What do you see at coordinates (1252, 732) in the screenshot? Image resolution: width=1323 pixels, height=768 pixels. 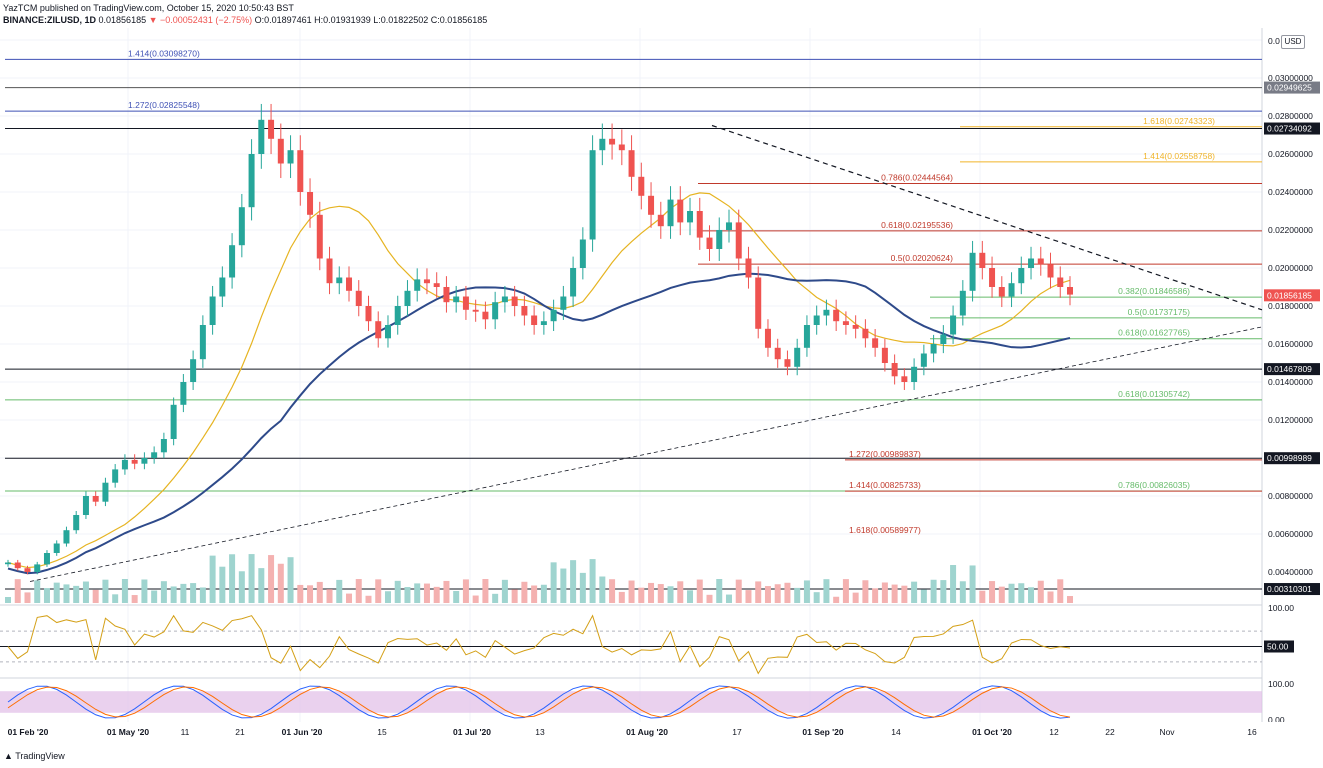 I see `x-tick-label: 16` at bounding box center [1252, 732].